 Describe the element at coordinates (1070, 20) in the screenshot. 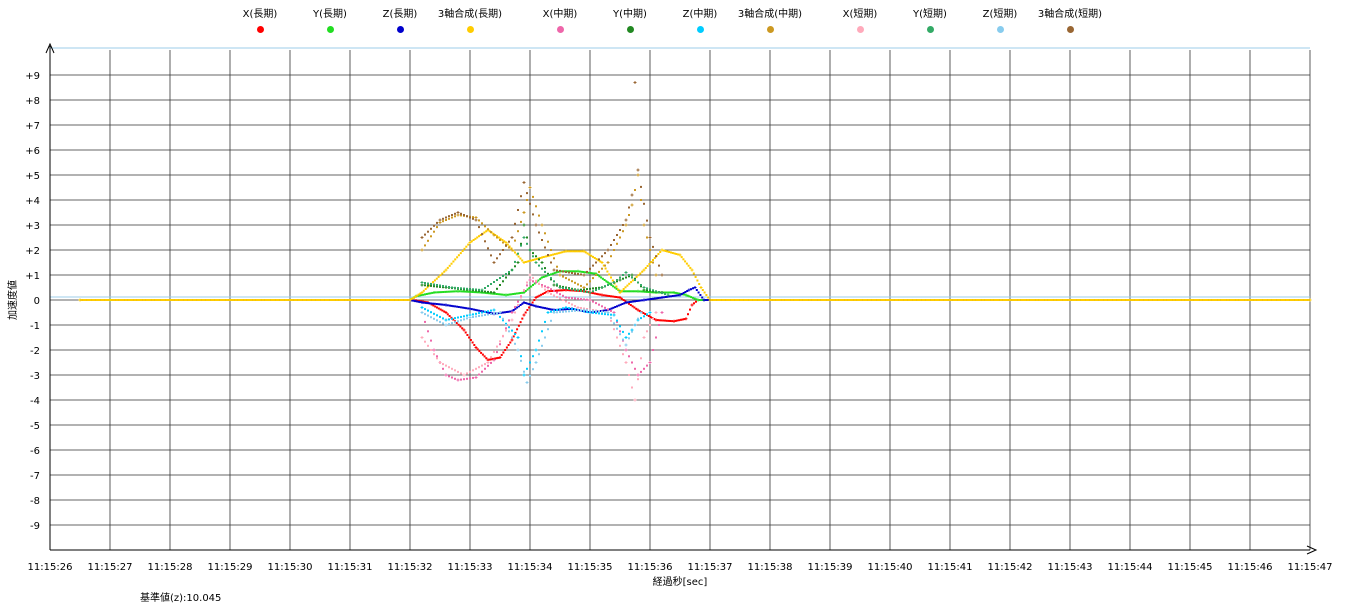

I see `legend-item-composite-short: 3軸合成(短期)` at that location.